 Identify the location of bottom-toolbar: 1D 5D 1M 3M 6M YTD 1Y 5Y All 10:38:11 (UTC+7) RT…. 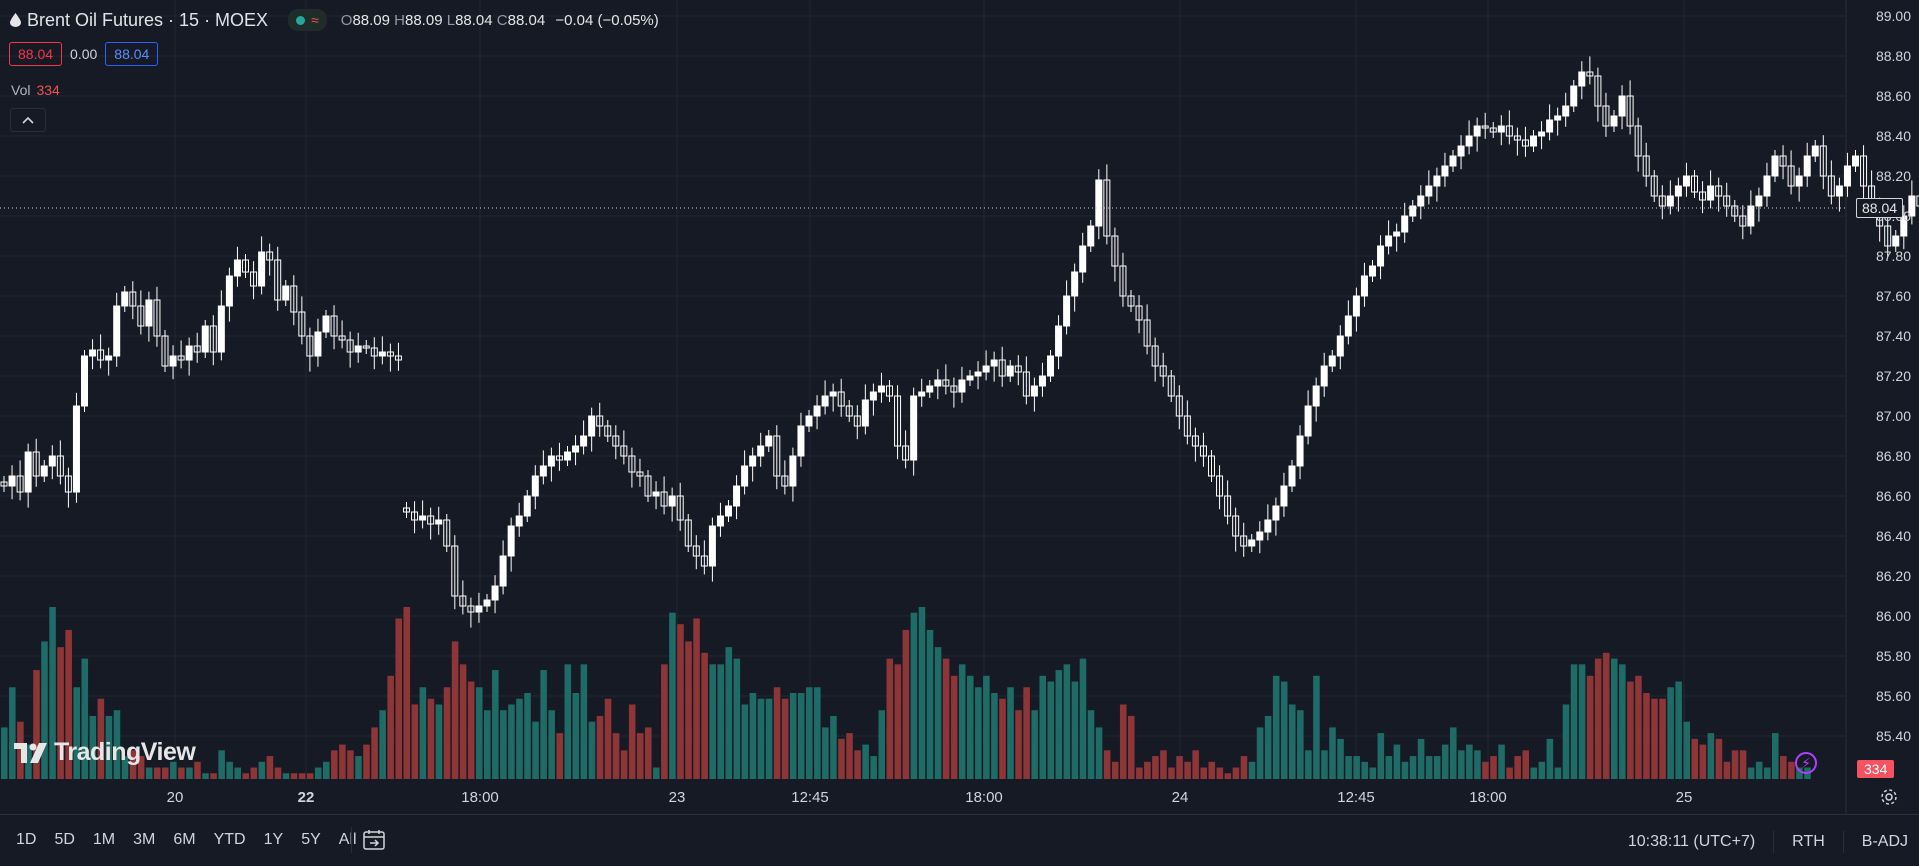
(959, 840).